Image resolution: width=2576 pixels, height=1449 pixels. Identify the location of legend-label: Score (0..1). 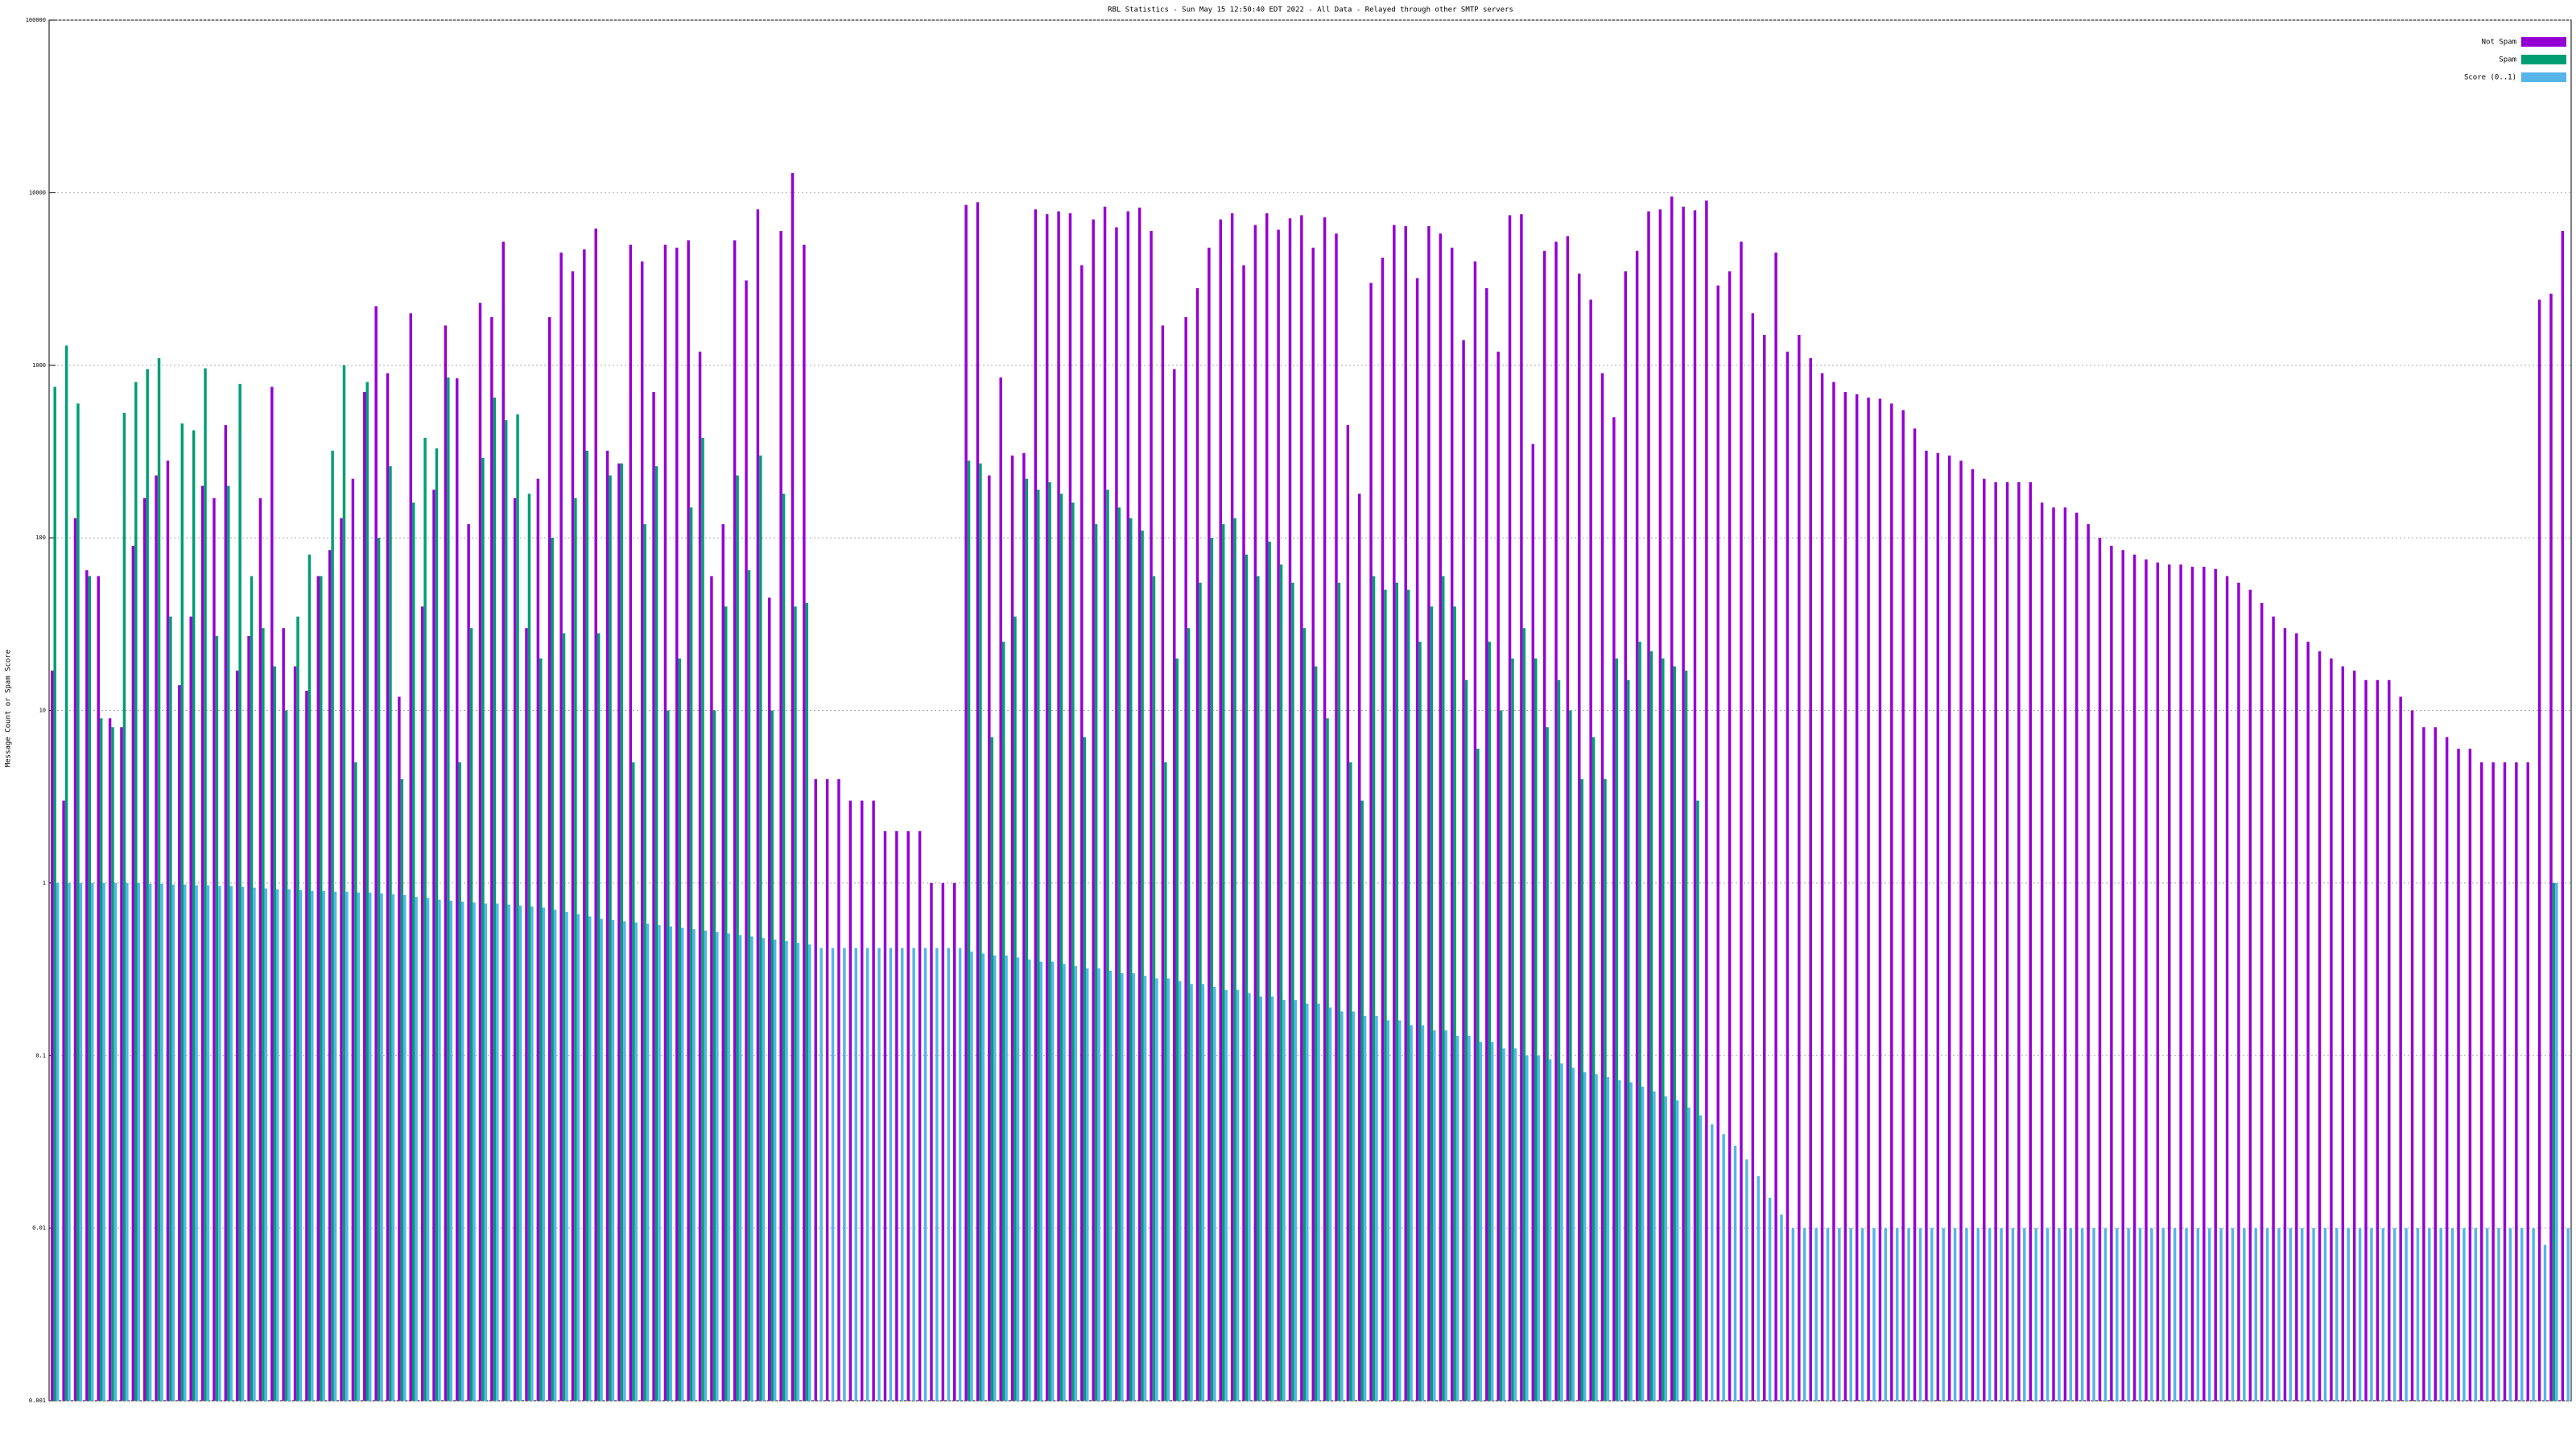
(2490, 78).